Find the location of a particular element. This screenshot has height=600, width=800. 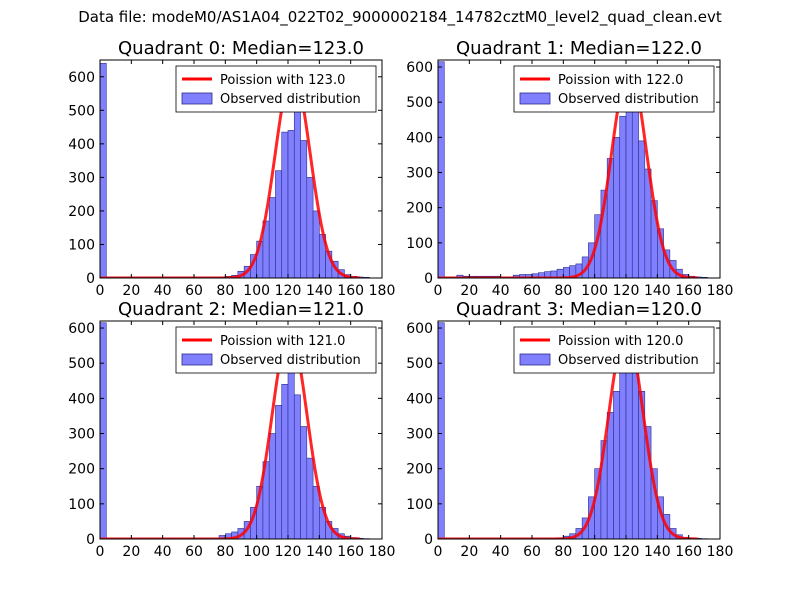

legend: Poission with 123.0 Observed distribution is located at coordinates (276, 89).